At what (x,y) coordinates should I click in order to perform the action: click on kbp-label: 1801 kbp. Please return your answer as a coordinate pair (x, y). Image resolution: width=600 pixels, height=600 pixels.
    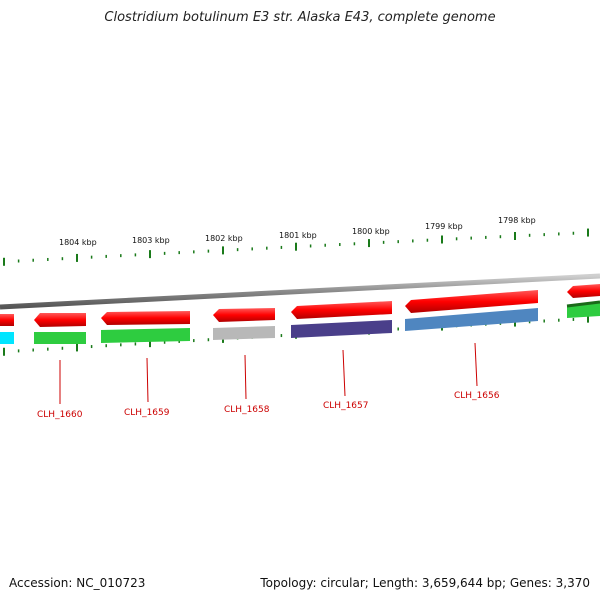
    Looking at the image, I should click on (298, 235).